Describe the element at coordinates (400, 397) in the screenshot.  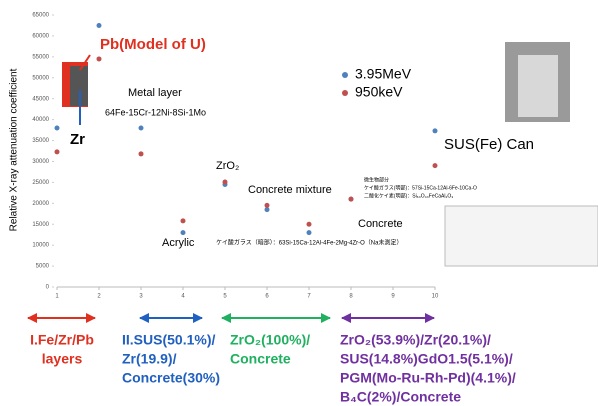
I see `group-label: B₄C(2%)/Concrete` at that location.